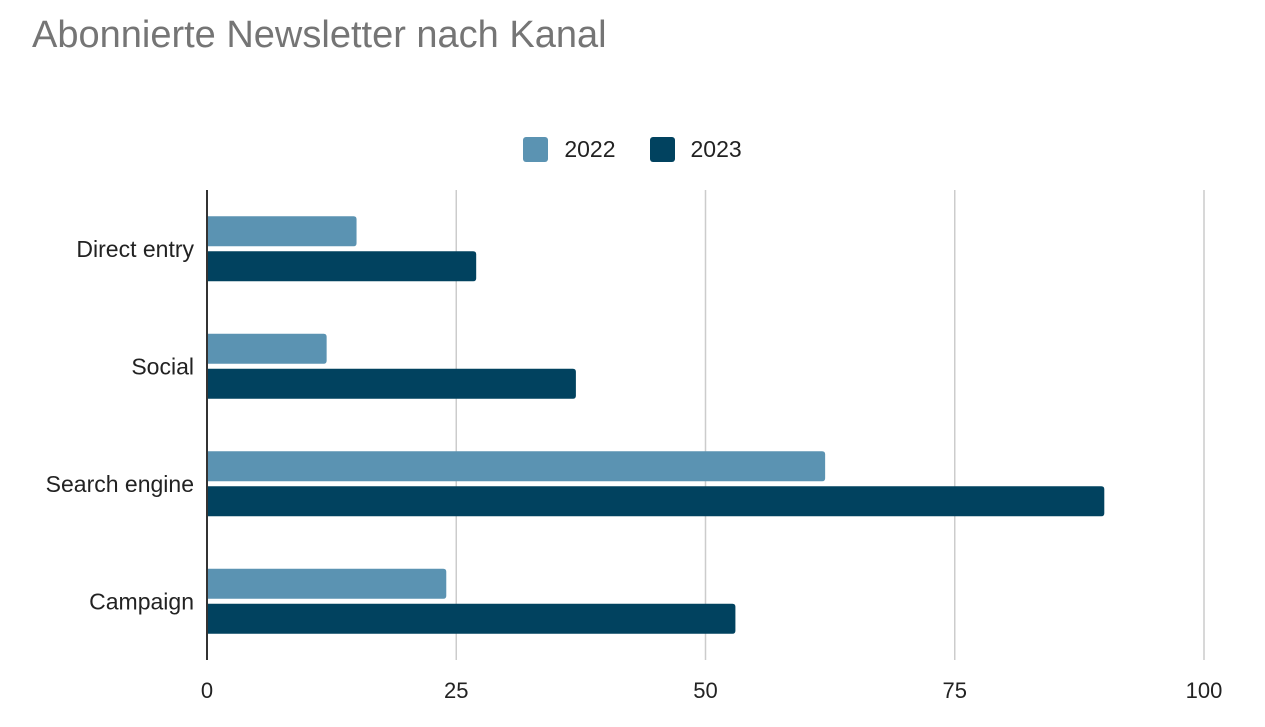 This screenshot has width=1265, height=727. Describe the element at coordinates (471, 618) in the screenshot. I see `bar-campaign-2023` at that location.